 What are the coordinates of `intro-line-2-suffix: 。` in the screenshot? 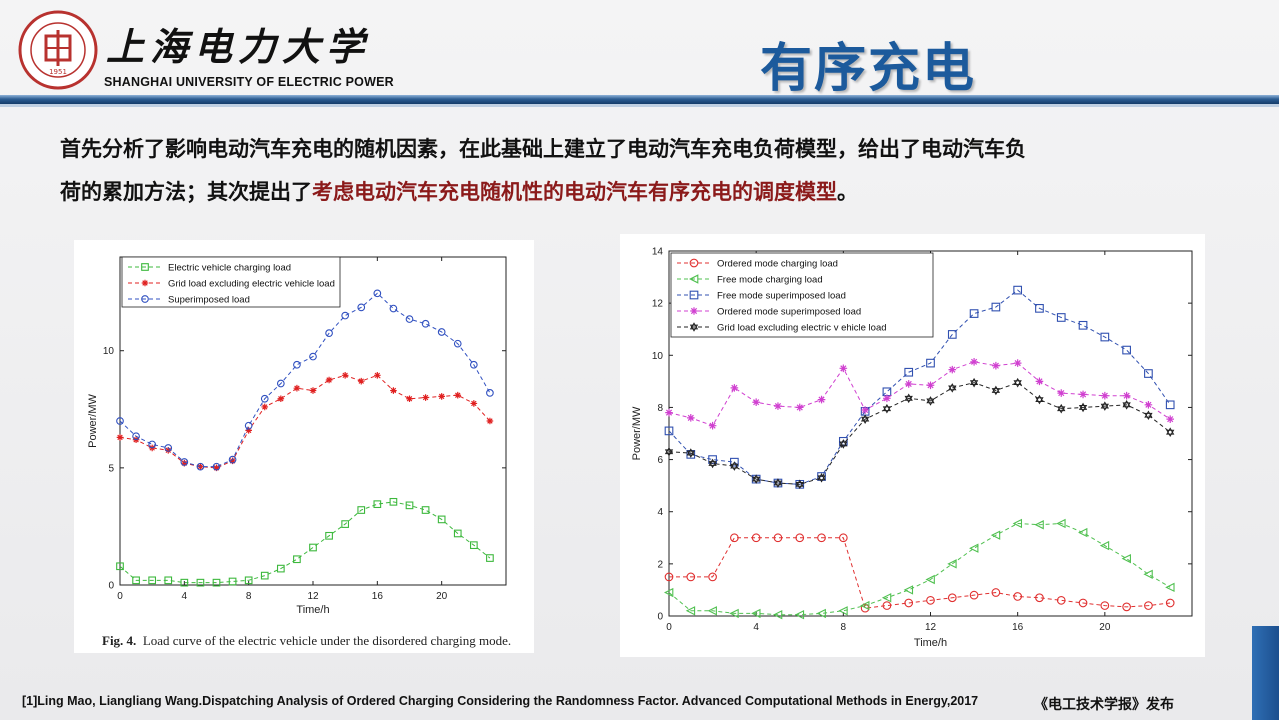 It's located at (847, 192).